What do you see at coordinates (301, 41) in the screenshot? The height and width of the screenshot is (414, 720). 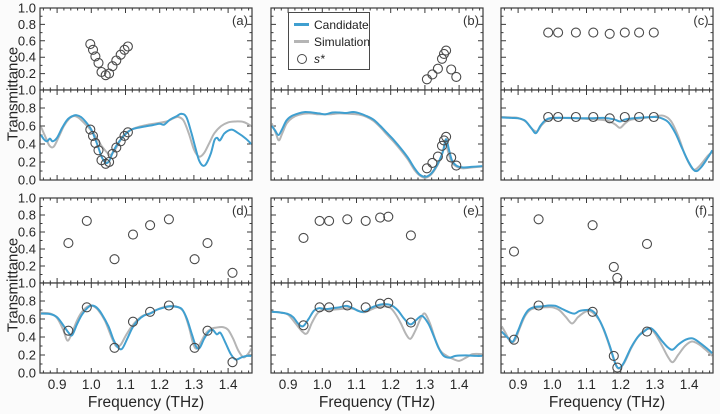 I see `simulation-line-swatch` at bounding box center [301, 41].